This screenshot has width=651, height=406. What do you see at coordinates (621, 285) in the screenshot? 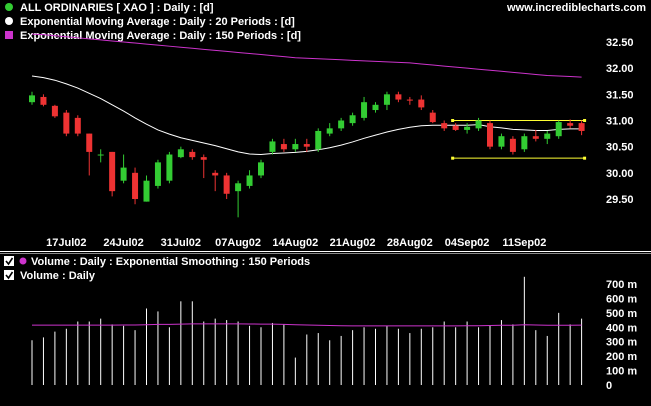
I see `volume-tick-label: 700 m` at bounding box center [621, 285].